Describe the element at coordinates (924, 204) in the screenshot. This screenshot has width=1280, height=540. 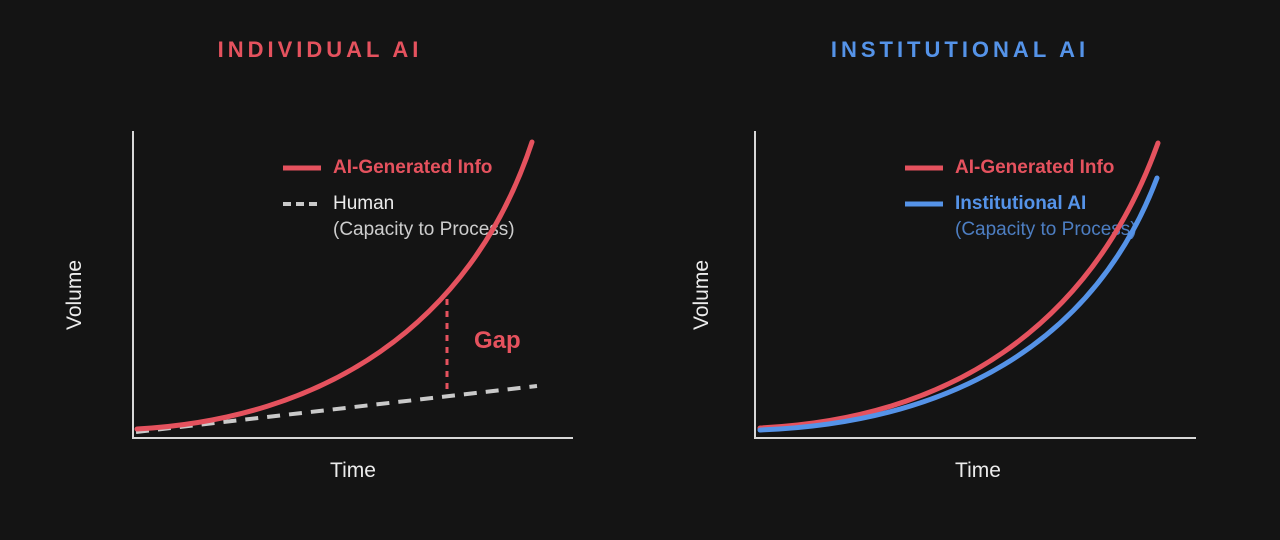
I see `blue-line-swatch-icon` at that location.